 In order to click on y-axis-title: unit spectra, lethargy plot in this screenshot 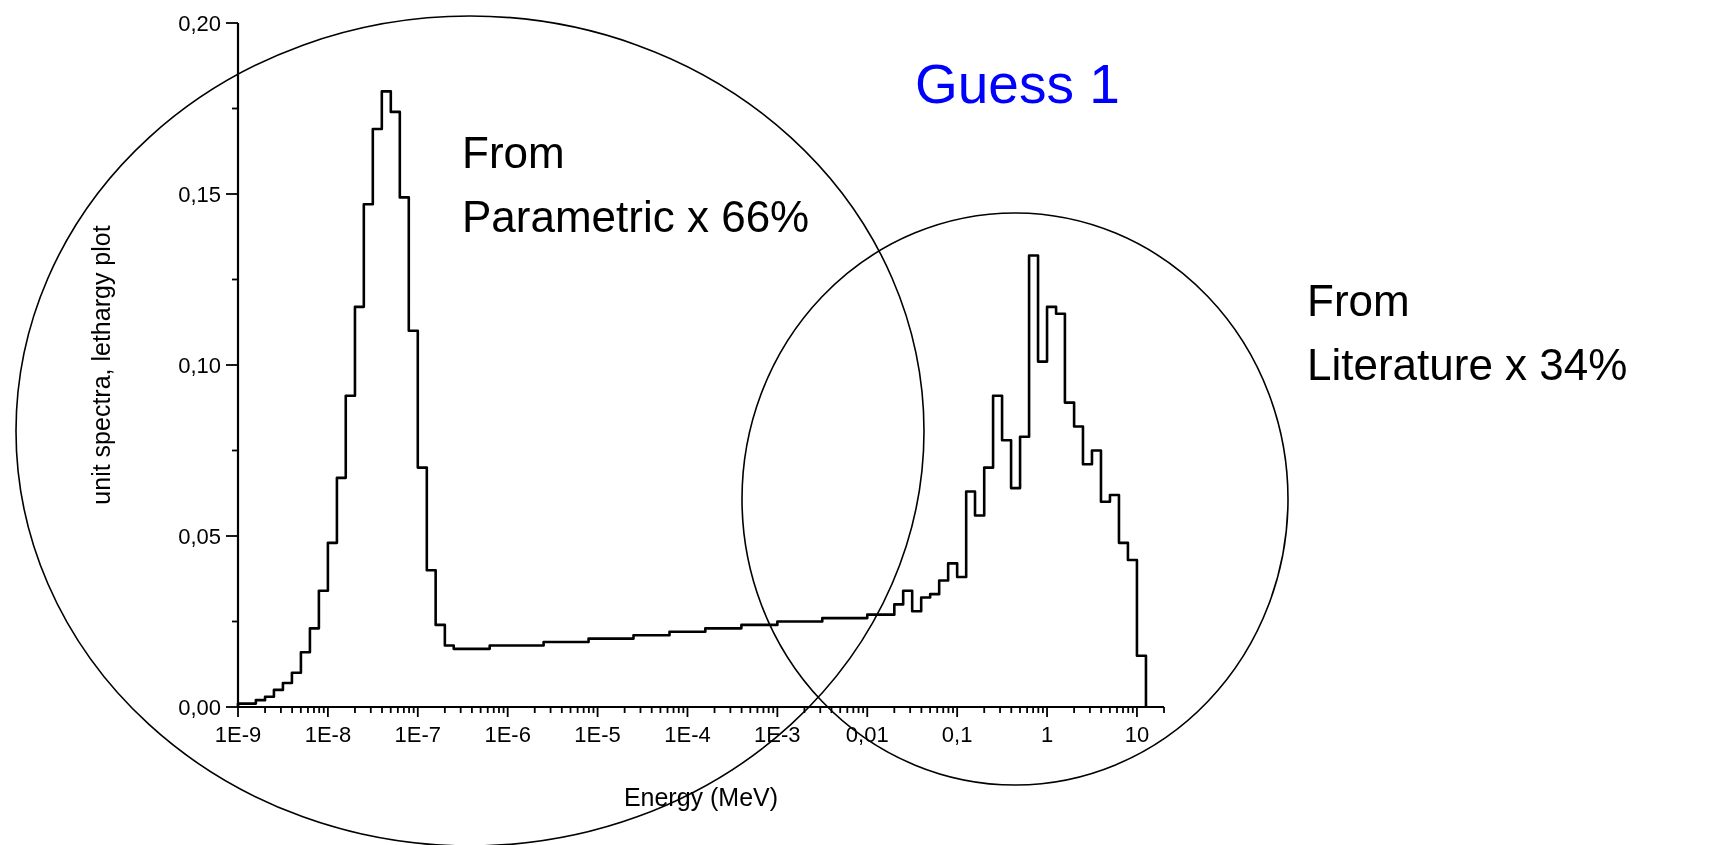, I will do `click(101, 365)`.